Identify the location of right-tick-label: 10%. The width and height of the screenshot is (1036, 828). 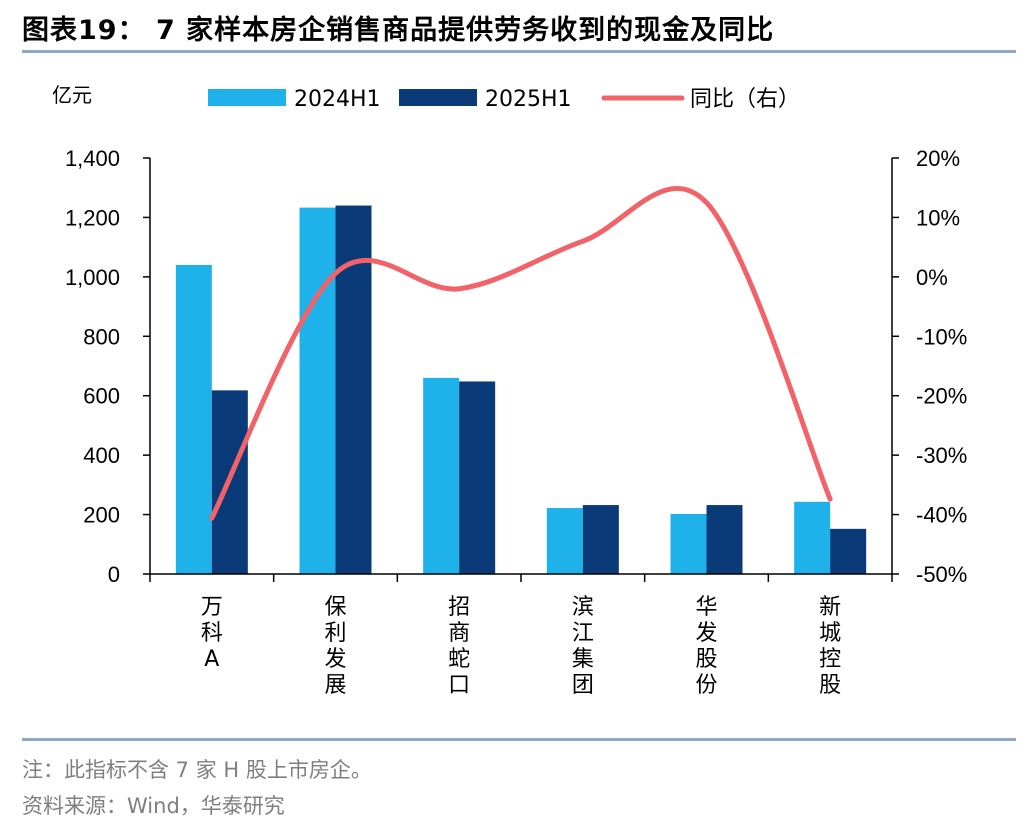
(938, 217).